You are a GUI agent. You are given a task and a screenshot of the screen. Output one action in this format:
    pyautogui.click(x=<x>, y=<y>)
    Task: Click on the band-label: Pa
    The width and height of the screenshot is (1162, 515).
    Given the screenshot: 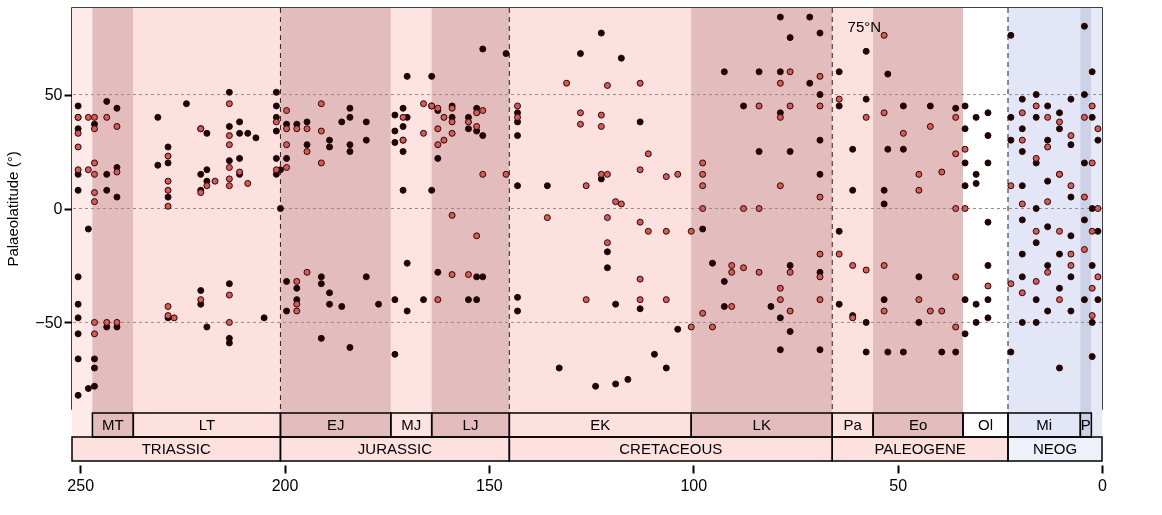 What is the action you would take?
    pyautogui.click(x=853, y=424)
    